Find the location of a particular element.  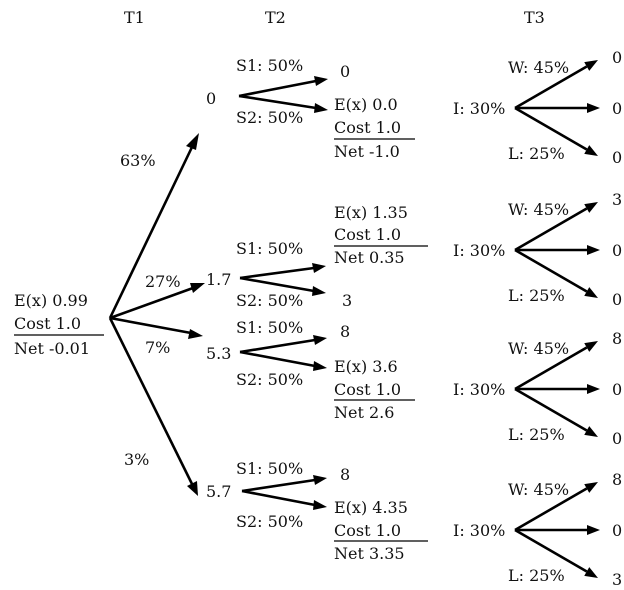

t1-branch-5.7 is located at coordinates (151, 401).